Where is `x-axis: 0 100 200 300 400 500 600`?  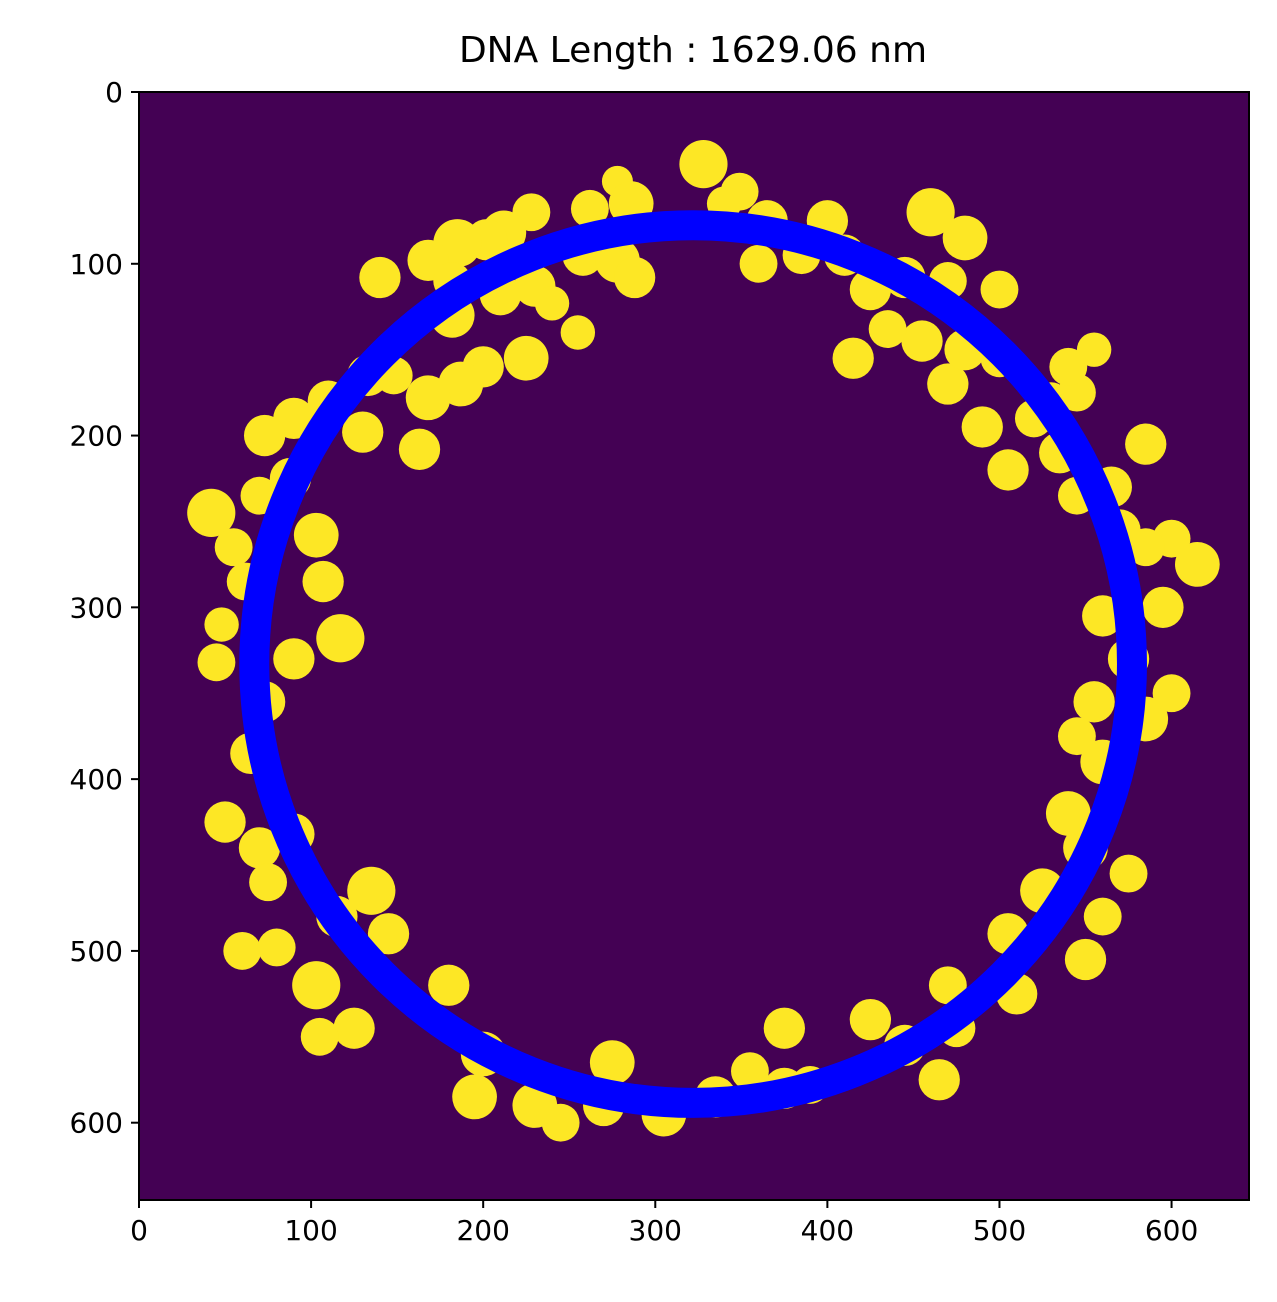 x-axis: 0 100 200 300 400 500 600 is located at coordinates (664, 1223).